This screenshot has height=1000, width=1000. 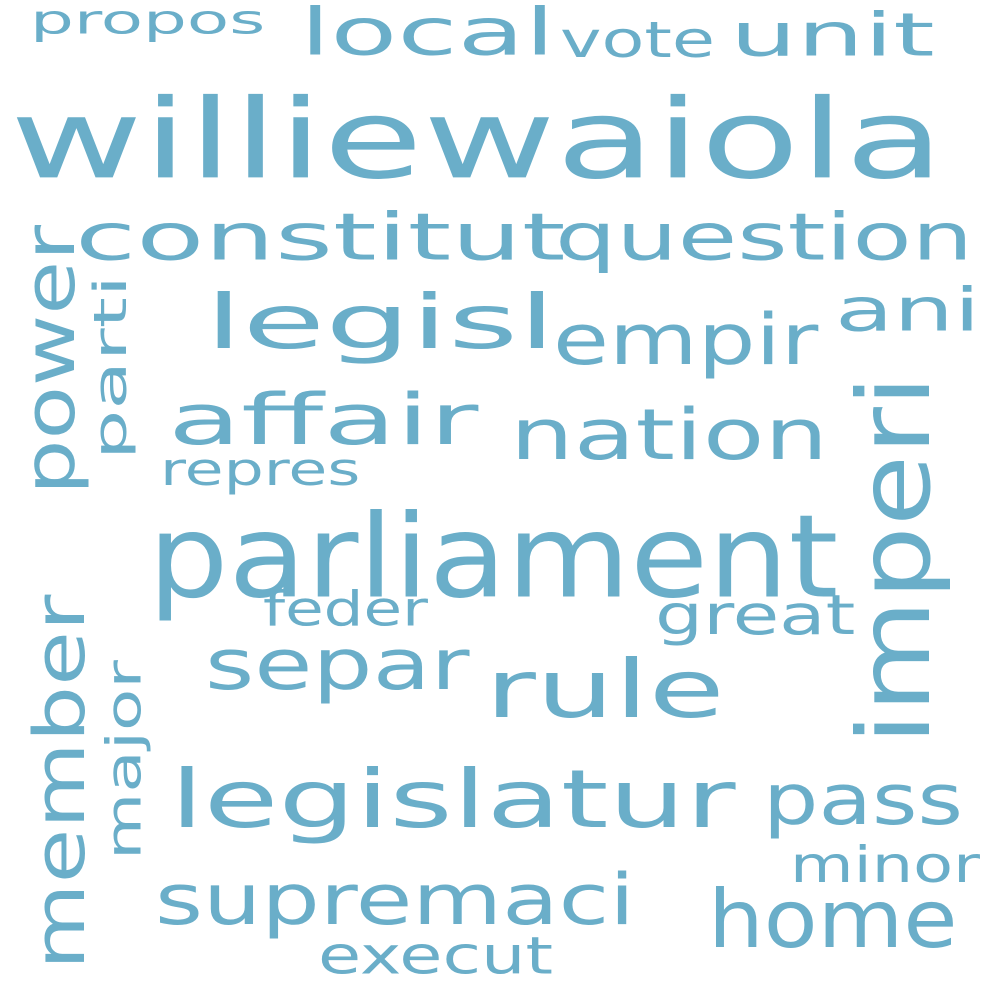 What do you see at coordinates (428, 35) in the screenshot?
I see `word-local: local` at bounding box center [428, 35].